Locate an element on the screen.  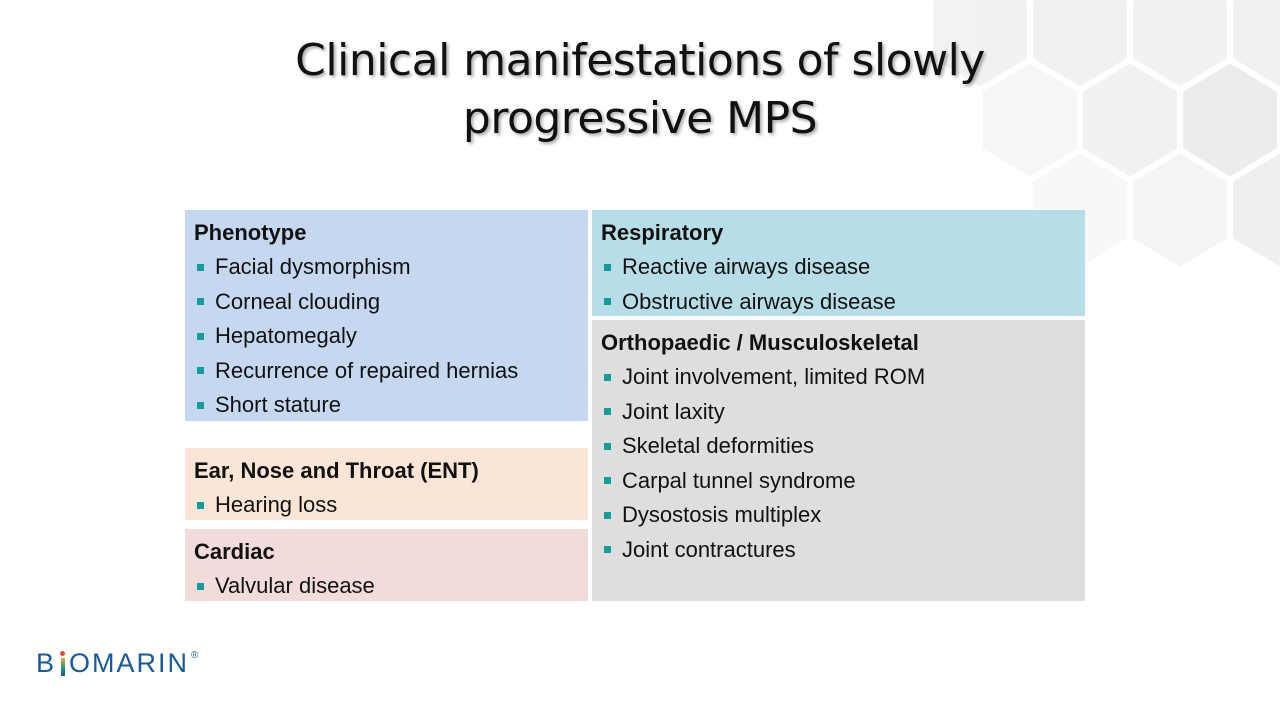
phenotype-heading: Phenotype is located at coordinates (250, 232).